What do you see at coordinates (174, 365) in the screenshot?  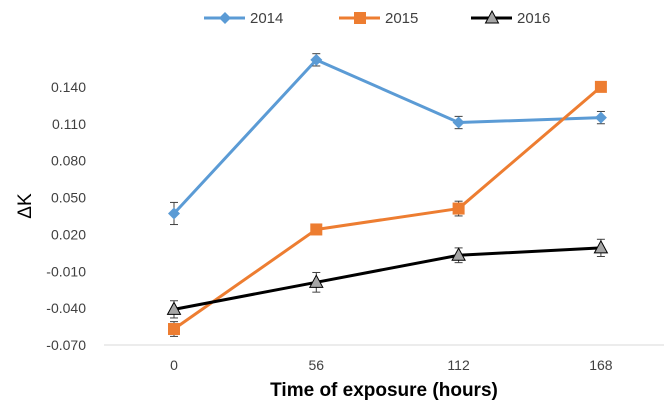 I see `x-tick-label: 0` at bounding box center [174, 365].